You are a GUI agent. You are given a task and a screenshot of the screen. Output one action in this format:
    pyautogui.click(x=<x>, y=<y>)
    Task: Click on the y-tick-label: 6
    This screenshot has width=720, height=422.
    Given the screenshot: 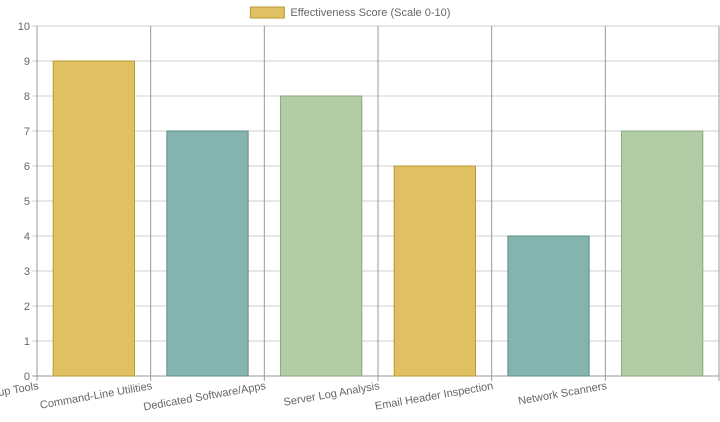 What is the action you would take?
    pyautogui.click(x=27, y=167)
    